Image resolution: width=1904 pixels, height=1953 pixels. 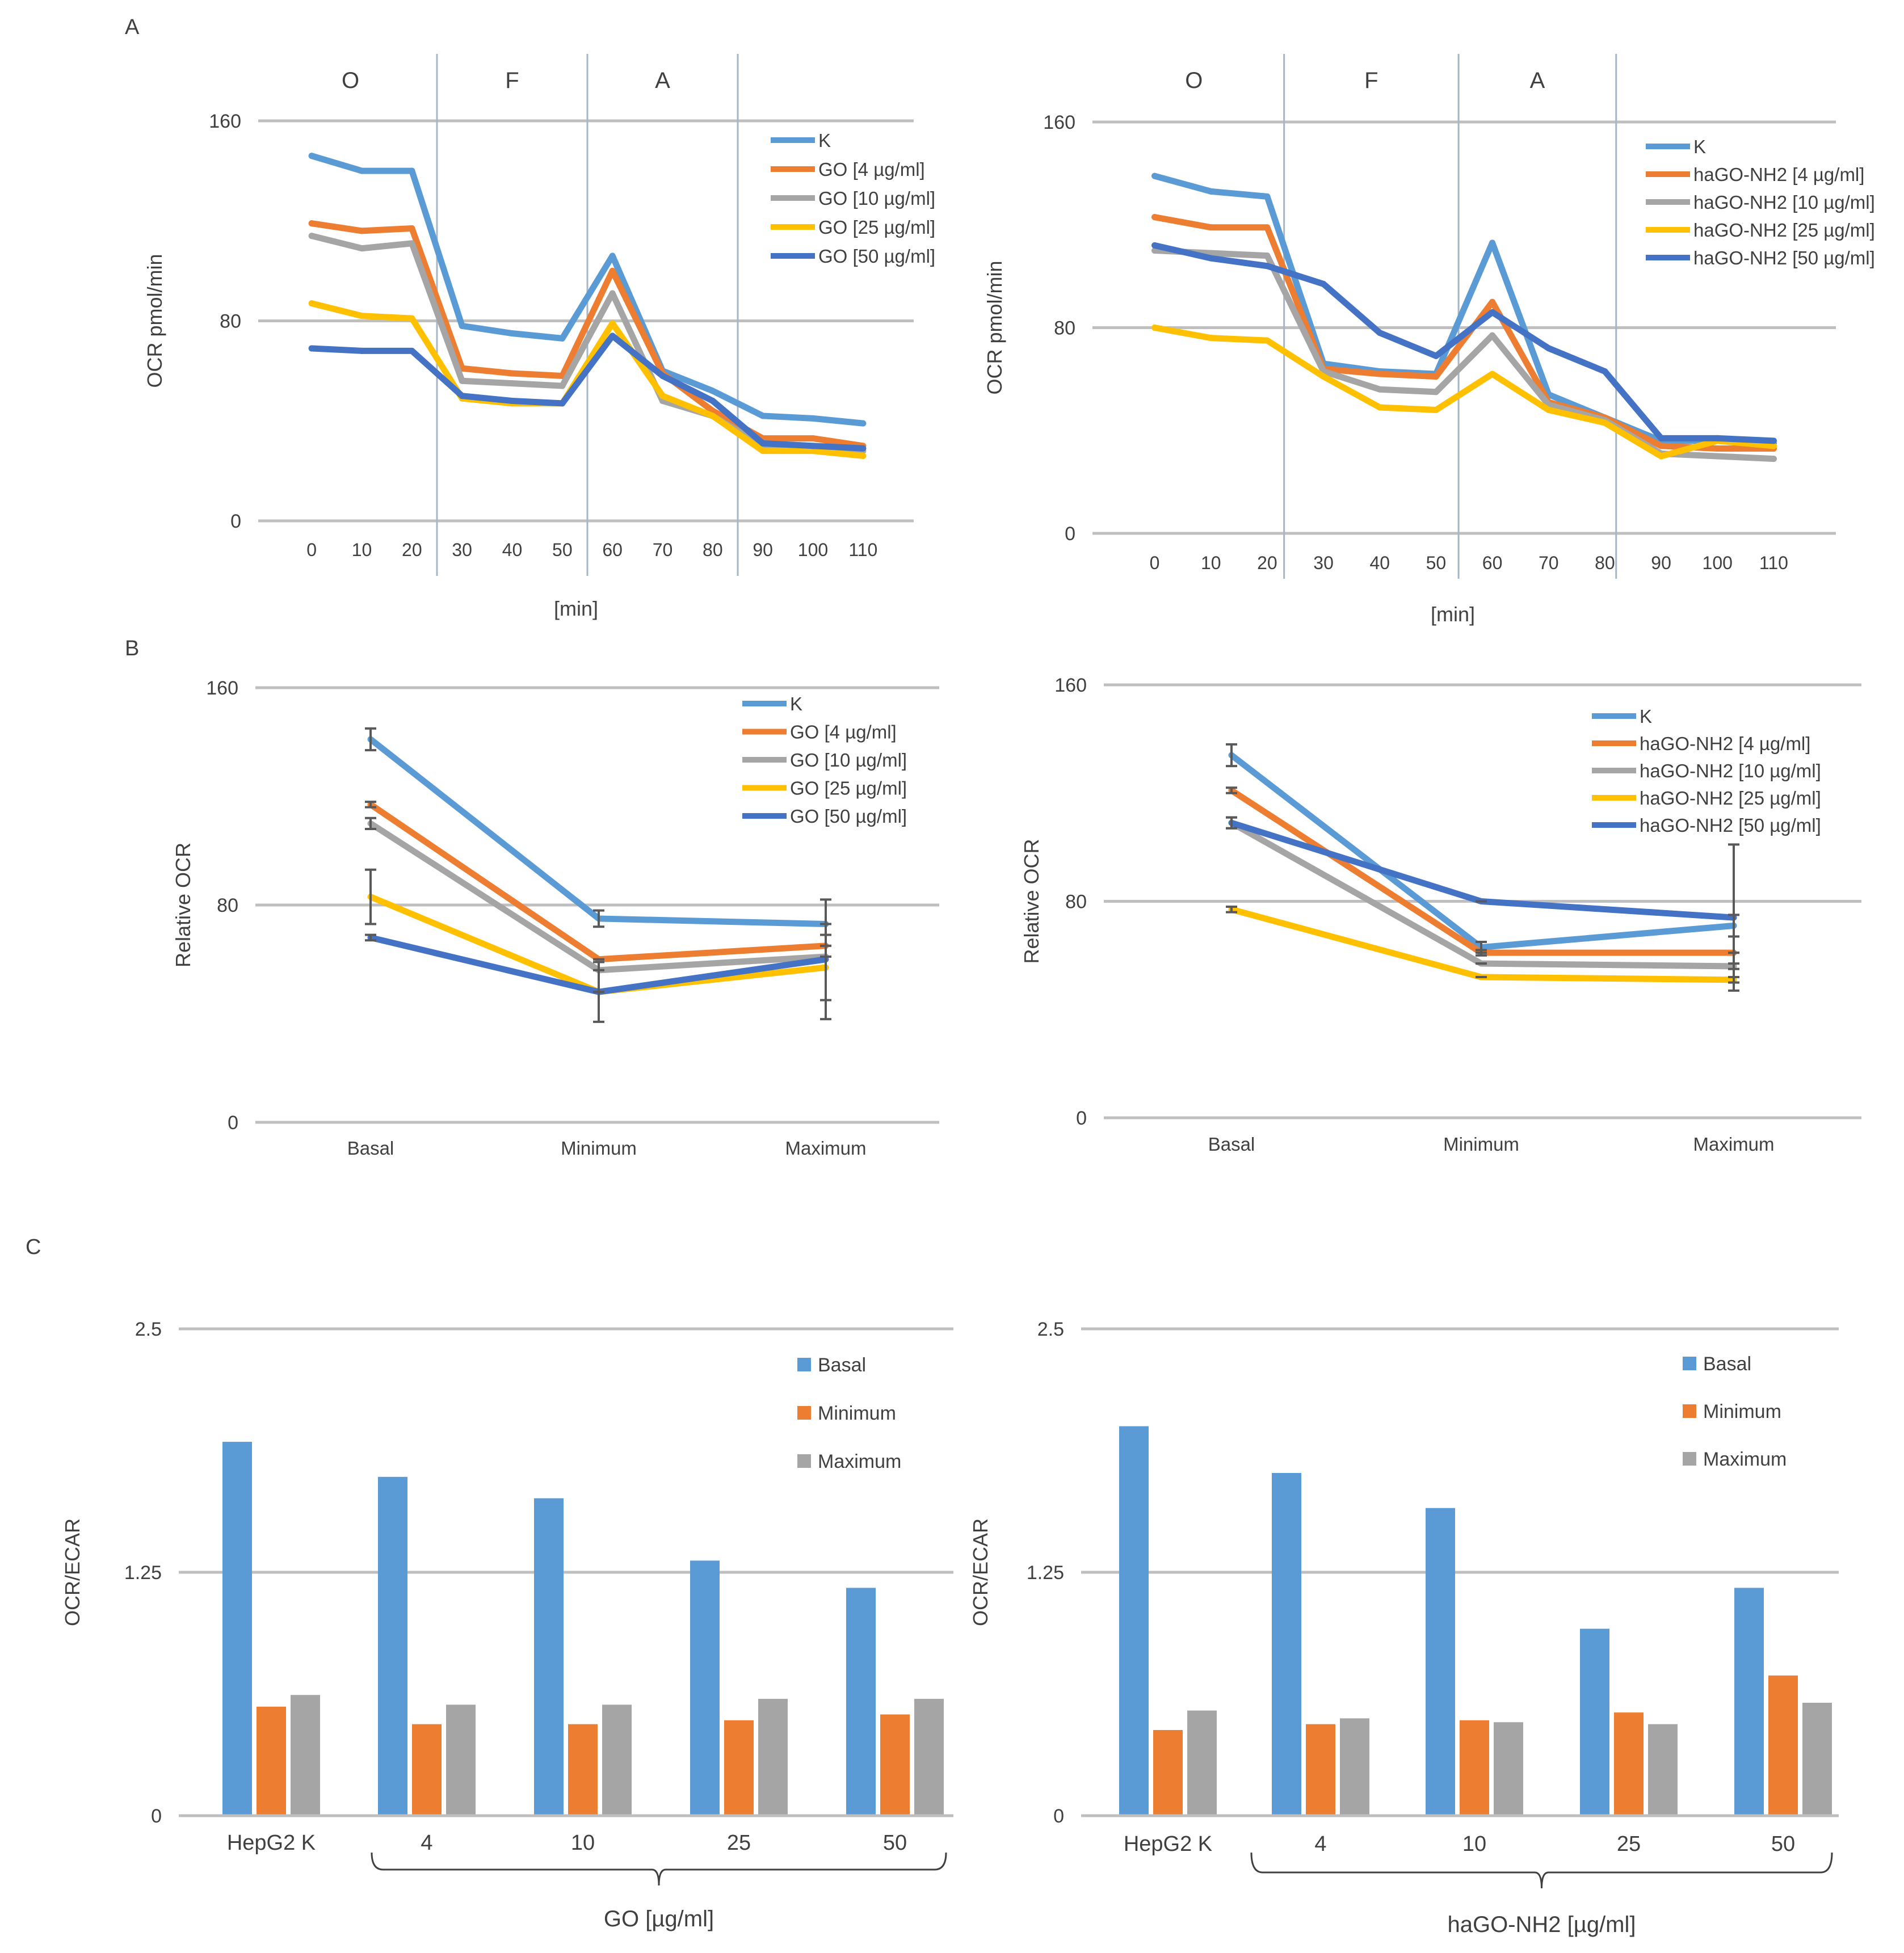 I want to click on legend-label: GO [4 µg/ml], so click(x=871, y=169).